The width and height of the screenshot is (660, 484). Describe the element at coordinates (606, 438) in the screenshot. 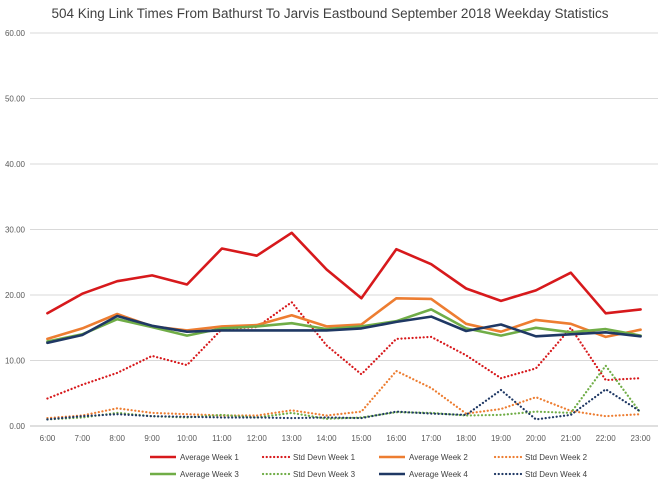

I see `x-tick-label: 22:00` at that location.